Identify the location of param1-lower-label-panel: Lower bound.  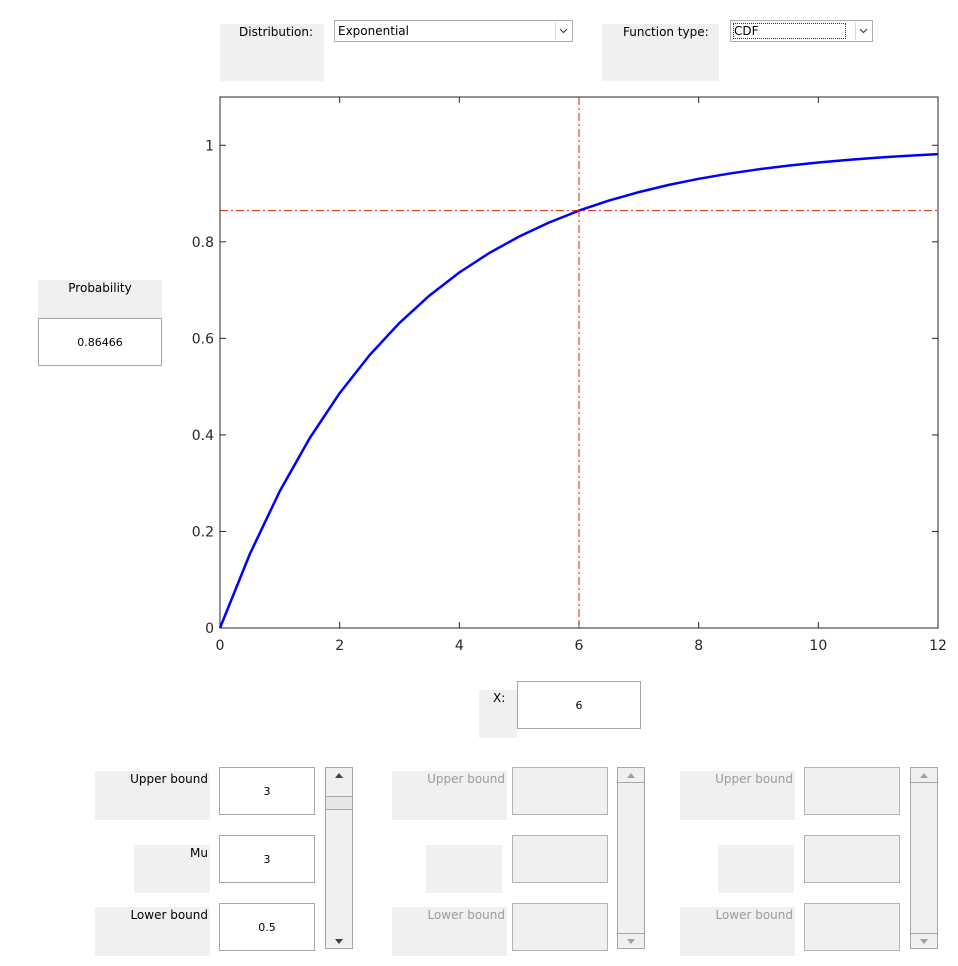
(152, 931).